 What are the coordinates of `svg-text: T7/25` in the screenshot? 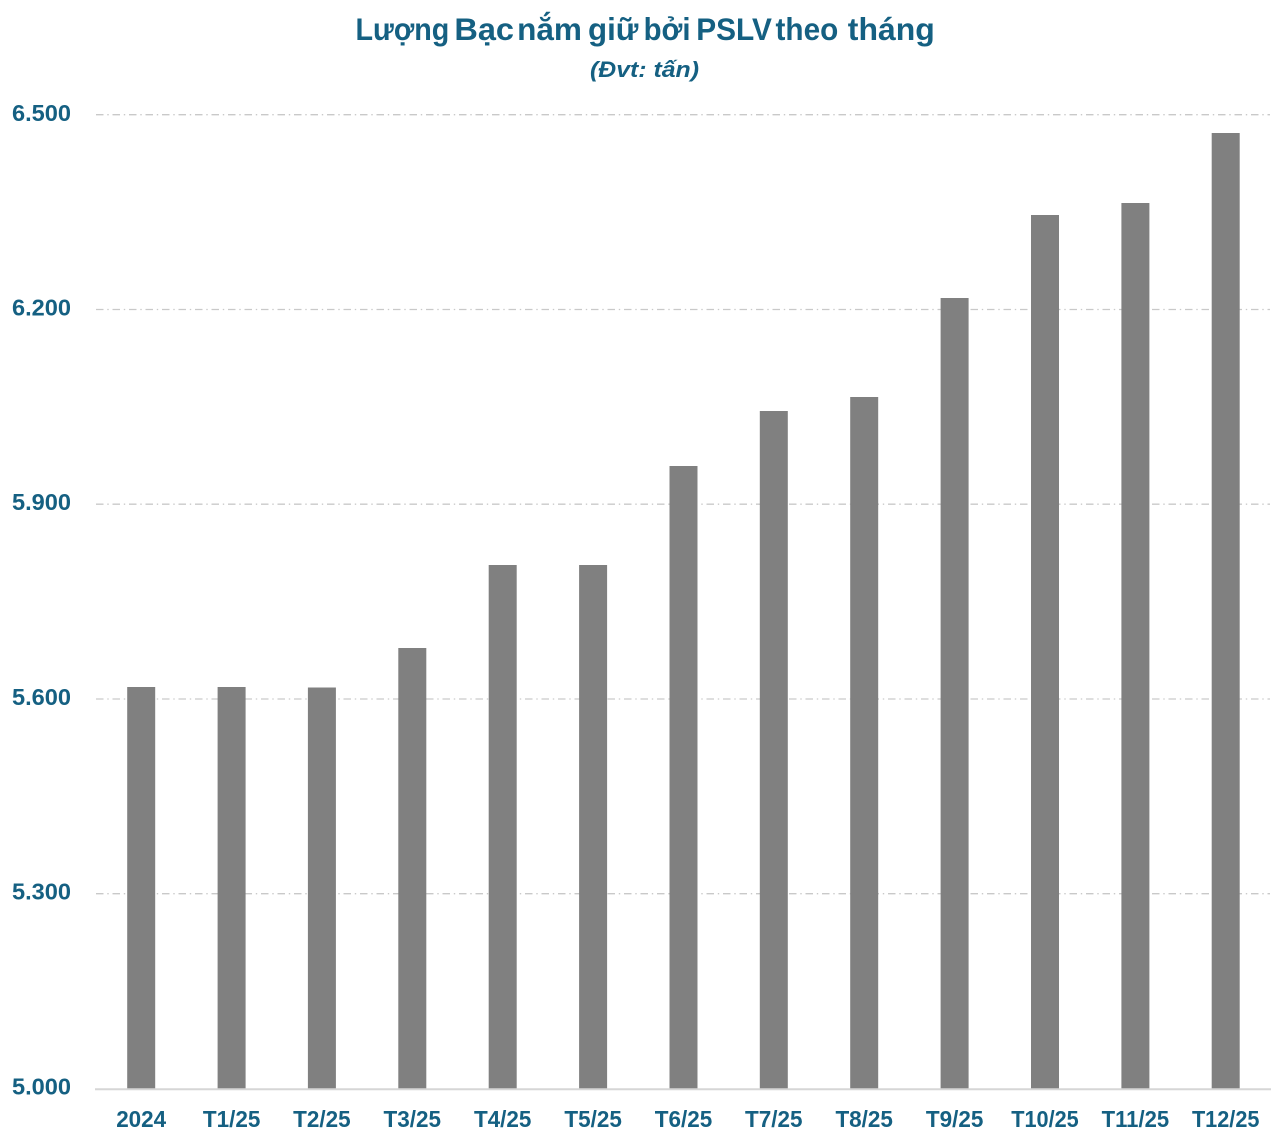 It's located at (774, 1119).